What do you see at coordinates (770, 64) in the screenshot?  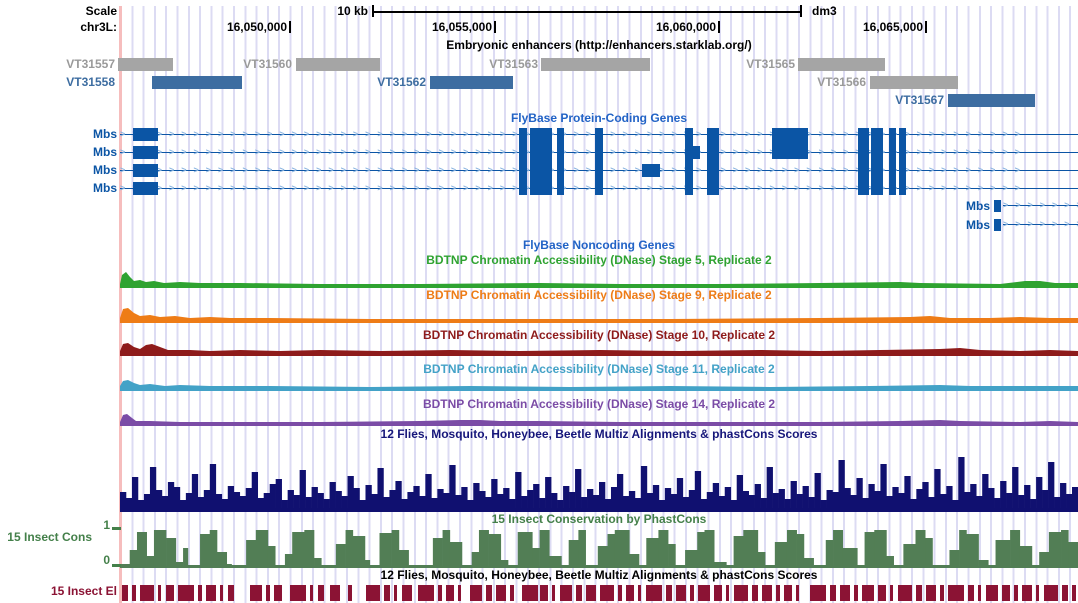 I see `enhancer-item-label: VT31565` at bounding box center [770, 64].